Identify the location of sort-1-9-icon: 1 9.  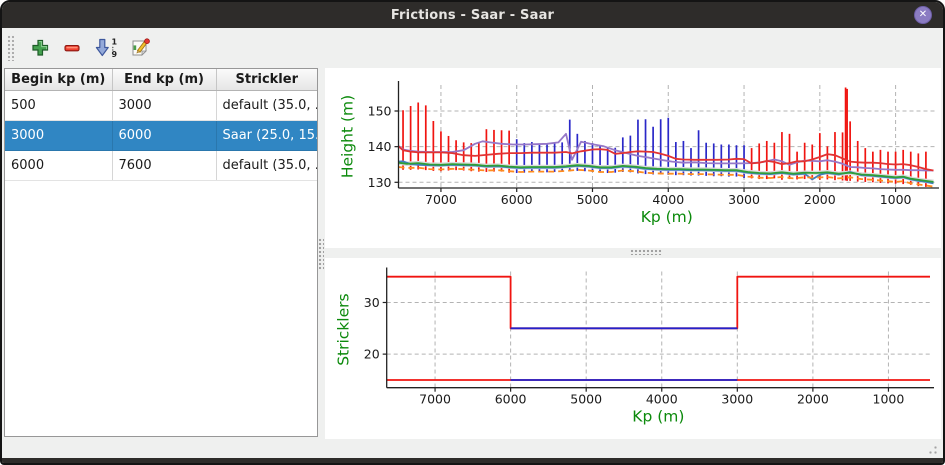
(106, 48).